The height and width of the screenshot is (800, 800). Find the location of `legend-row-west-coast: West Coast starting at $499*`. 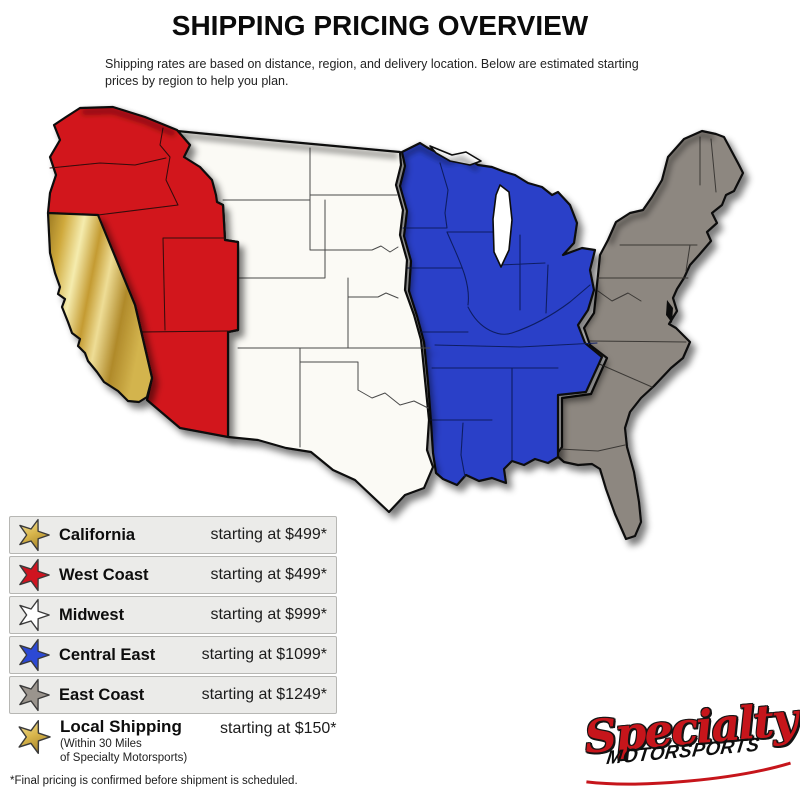

legend-row-west-coast: West Coast starting at $499* is located at coordinates (173, 575).